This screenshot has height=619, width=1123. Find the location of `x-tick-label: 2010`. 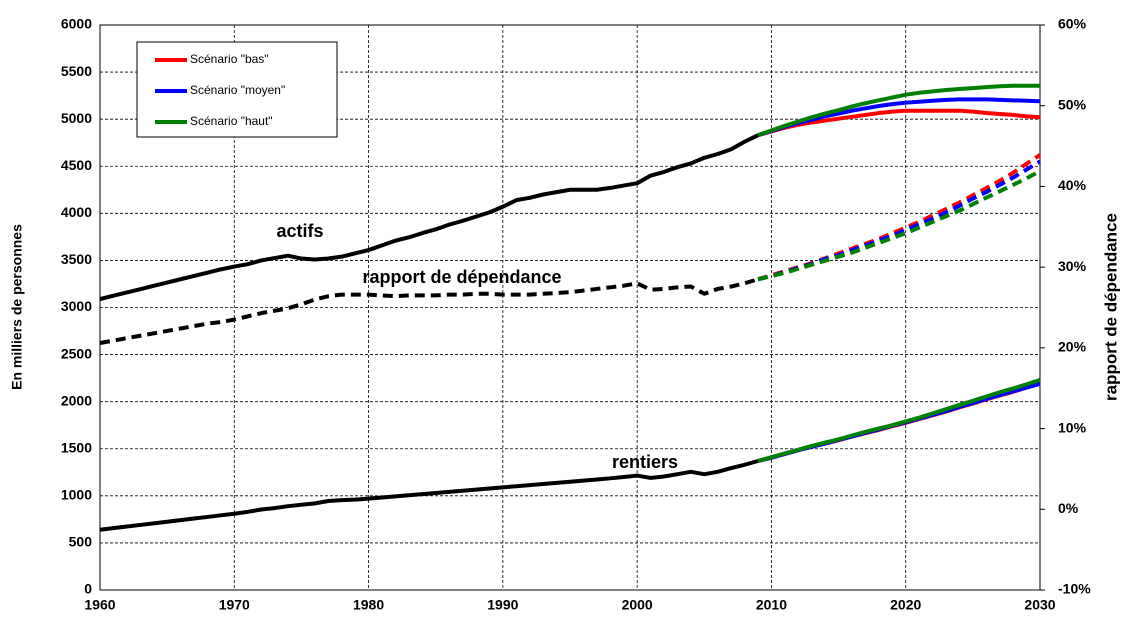

x-tick-label: 2010 is located at coordinates (771, 605).